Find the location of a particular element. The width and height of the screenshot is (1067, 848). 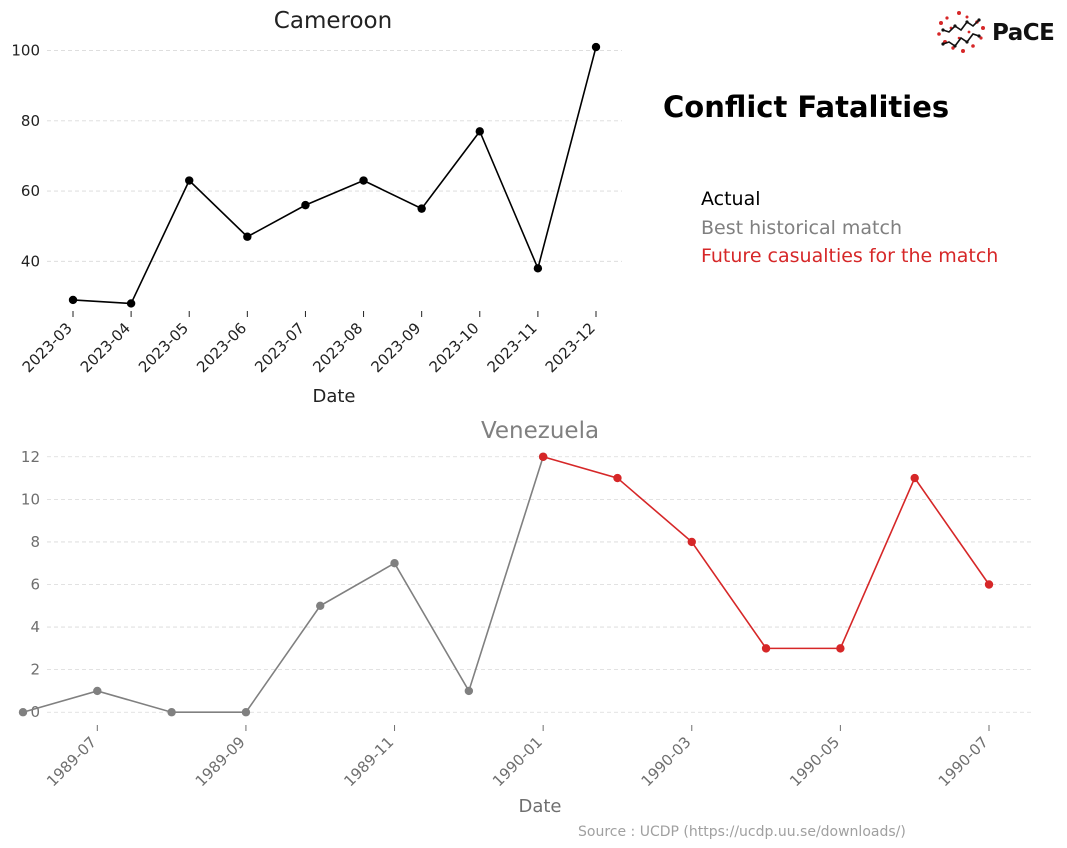

x-tick-label: 2023-05 is located at coordinates (163, 347).